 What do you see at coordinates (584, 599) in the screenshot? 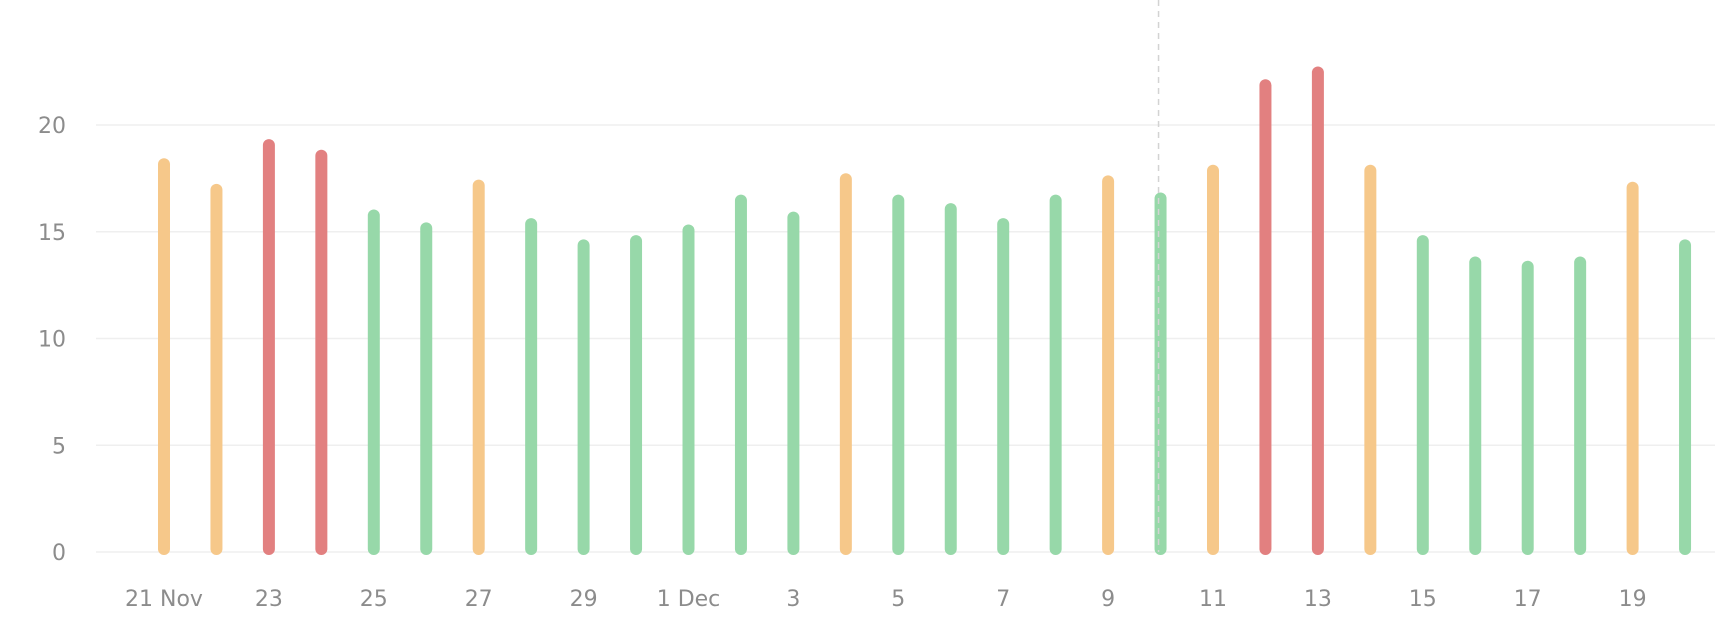
I see `x-tick-label: 29` at bounding box center [584, 599].